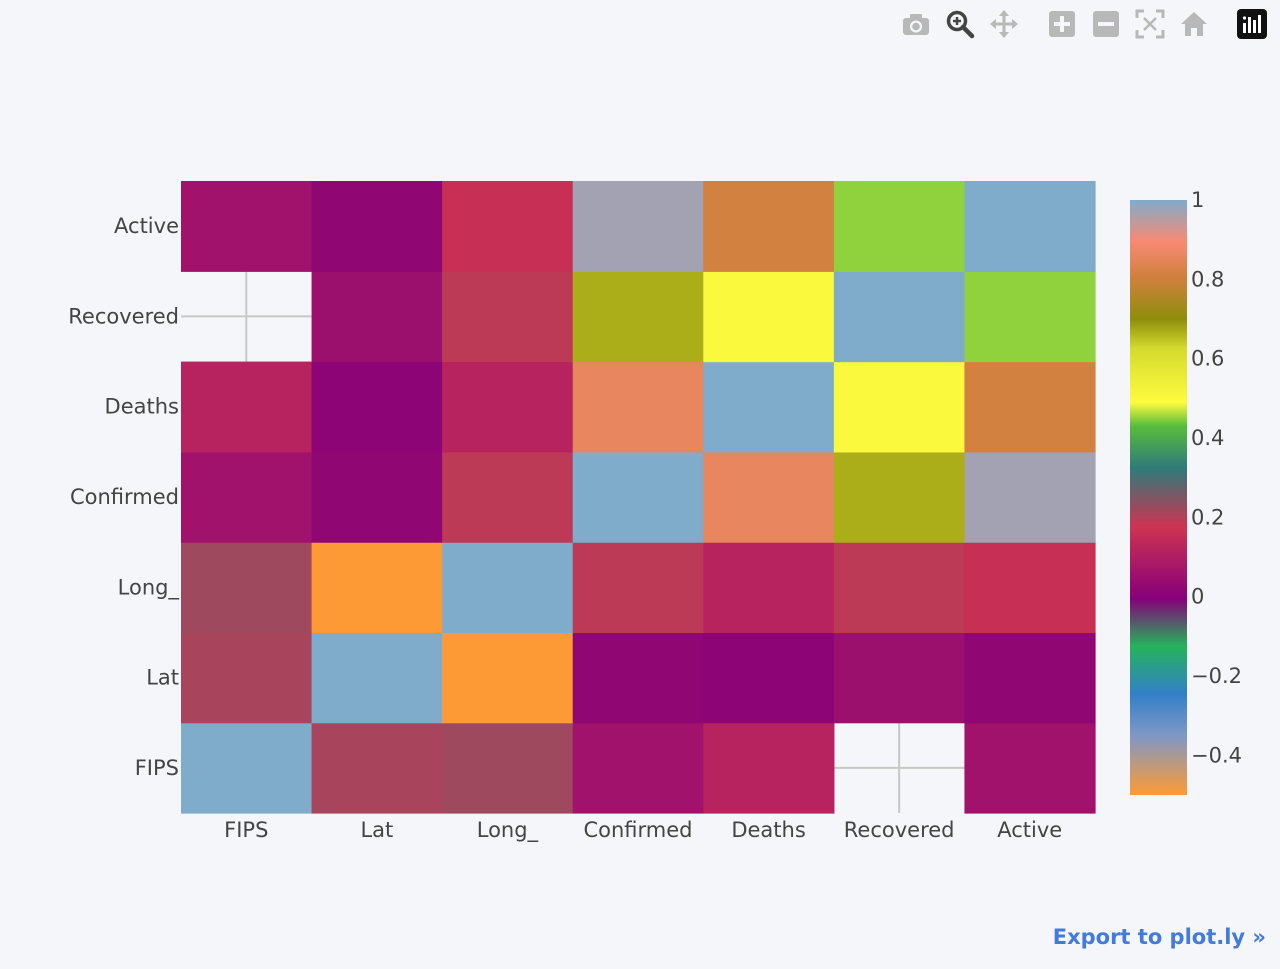 Image resolution: width=1280 pixels, height=969 pixels. Describe the element at coordinates (376, 830) in the screenshot. I see `x-tick-label: Lat` at that location.